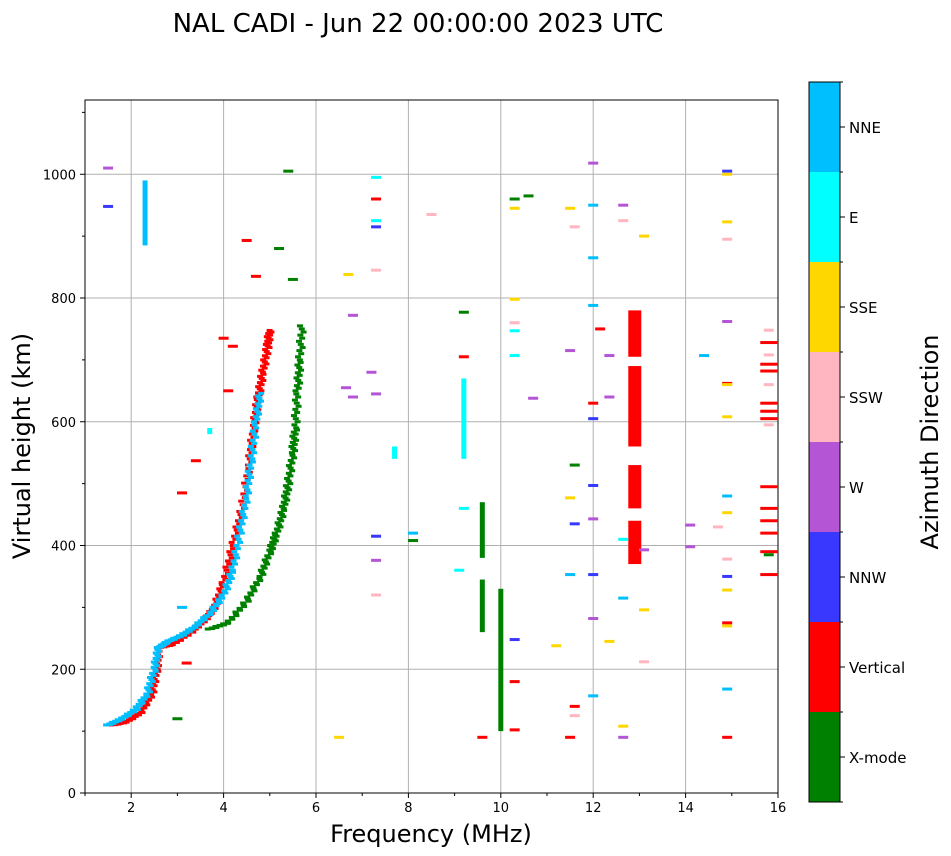 The width and height of the screenshot is (951, 856). What do you see at coordinates (824, 127) in the screenshot?
I see `colorbar-swatch-nne` at bounding box center [824, 127].